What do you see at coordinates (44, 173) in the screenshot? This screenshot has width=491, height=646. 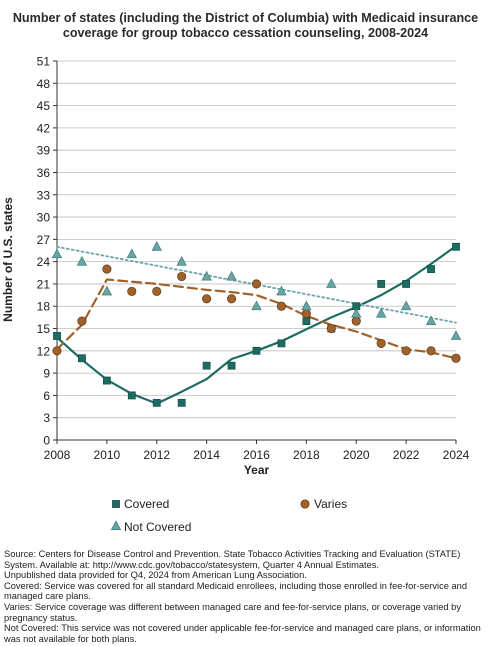 I see `y-tick-label: 36` at bounding box center [44, 173].